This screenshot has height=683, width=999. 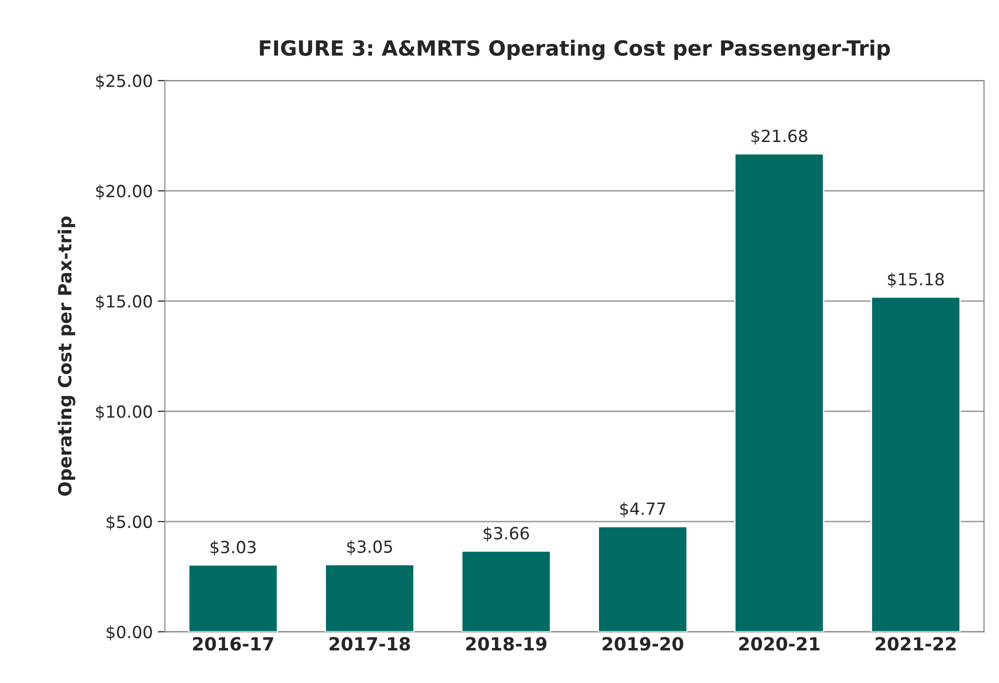 What do you see at coordinates (129, 633) in the screenshot?
I see `y-tick-label: $0.00` at bounding box center [129, 633].